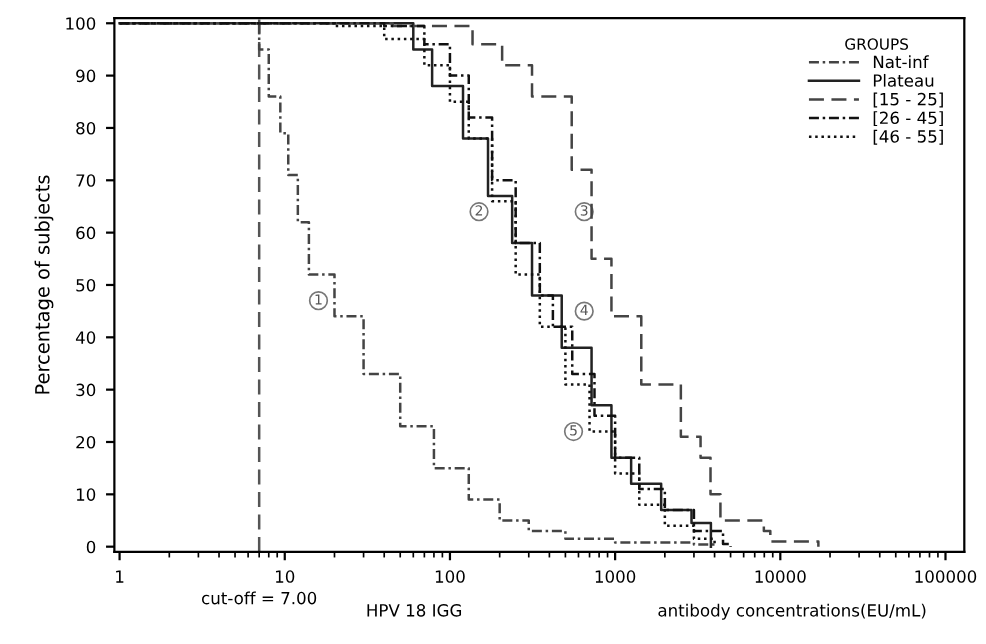 Image resolution: width=986 pixels, height=644 pixels. Describe the element at coordinates (44, 284) in the screenshot. I see `y-axis-title: Percentage of subjects` at that location.